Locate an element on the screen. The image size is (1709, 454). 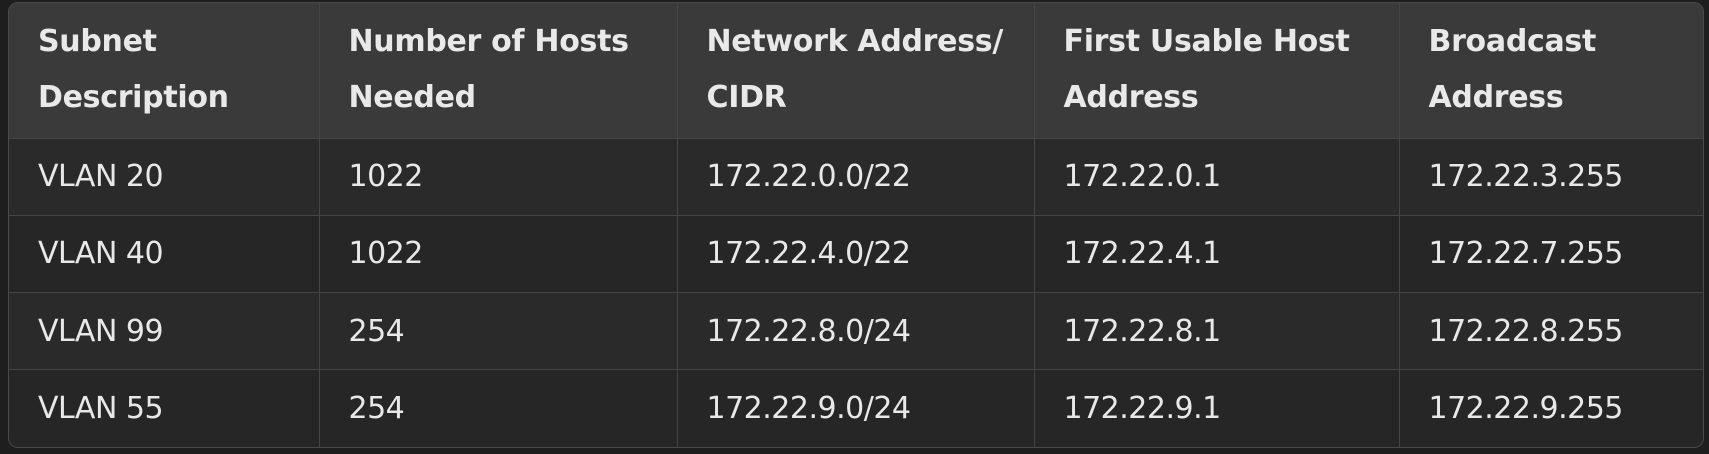
column-header-hosts-needed: Number of Hosts Needed is located at coordinates (498, 71).